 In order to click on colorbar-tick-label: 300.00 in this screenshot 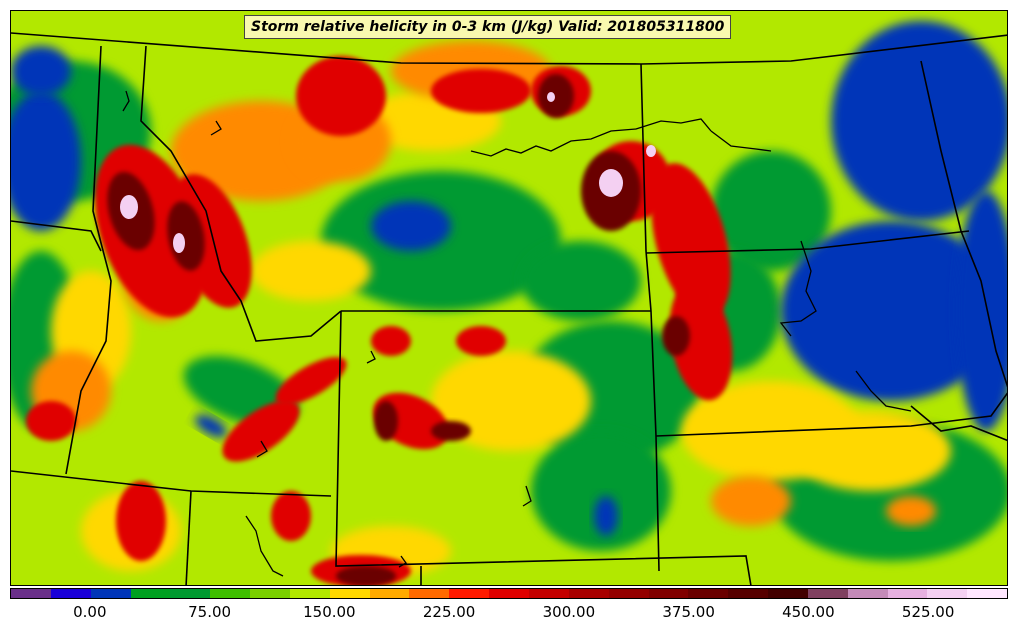, I will do `click(569, 612)`.